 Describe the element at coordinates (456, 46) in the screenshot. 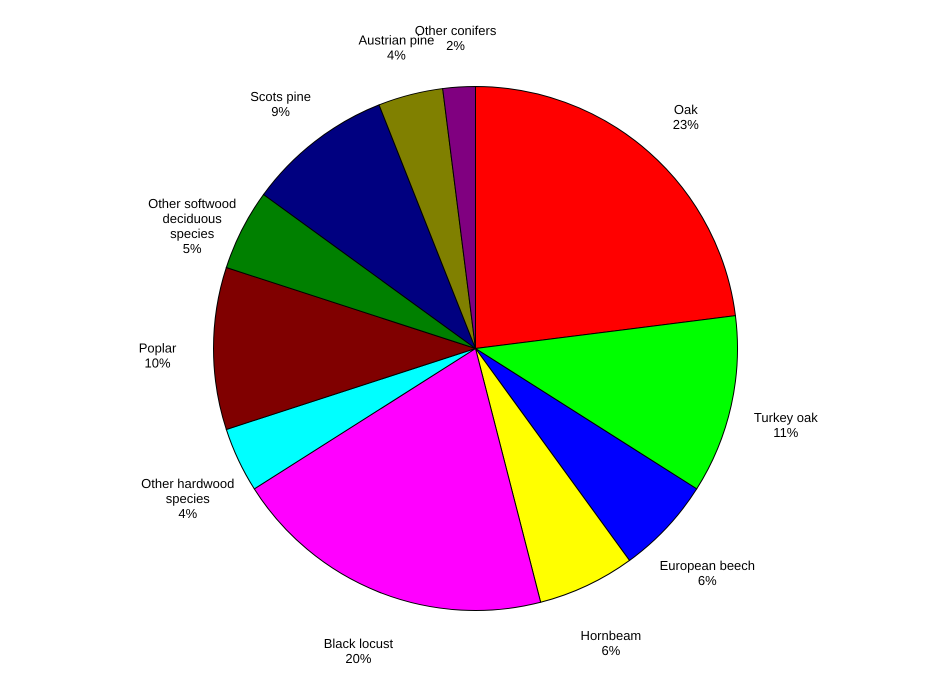

I see `data-label: 2%` at that location.